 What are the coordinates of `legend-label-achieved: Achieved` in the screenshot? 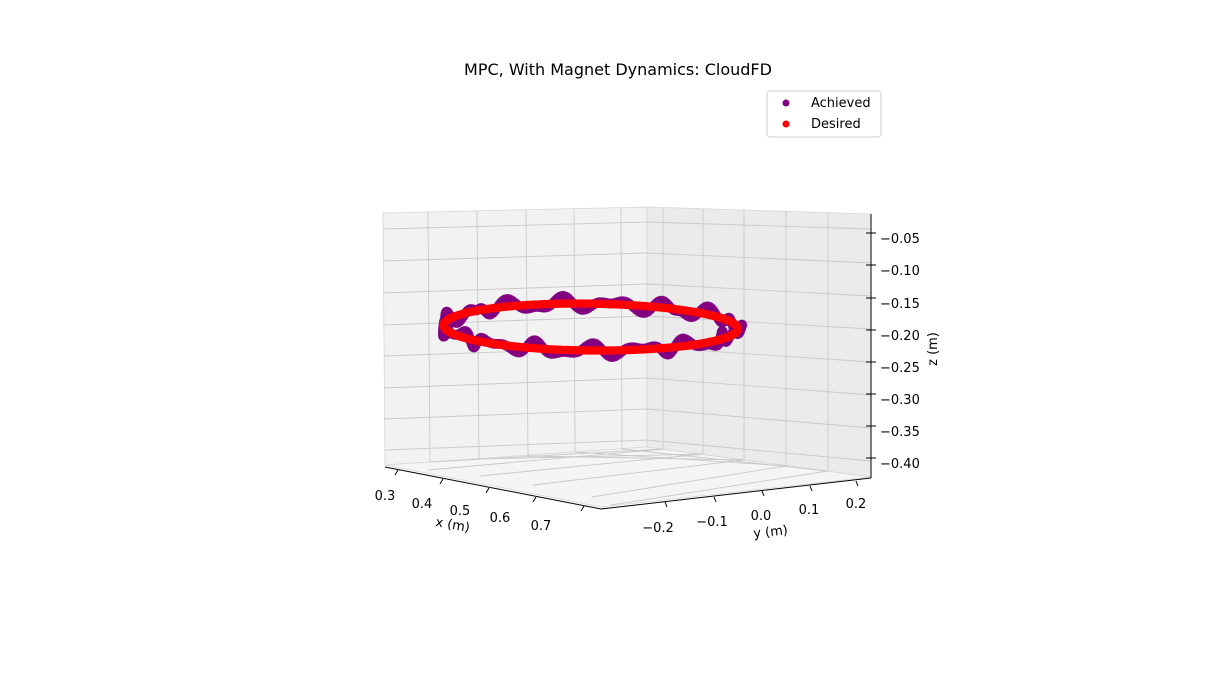 It's located at (841, 103).